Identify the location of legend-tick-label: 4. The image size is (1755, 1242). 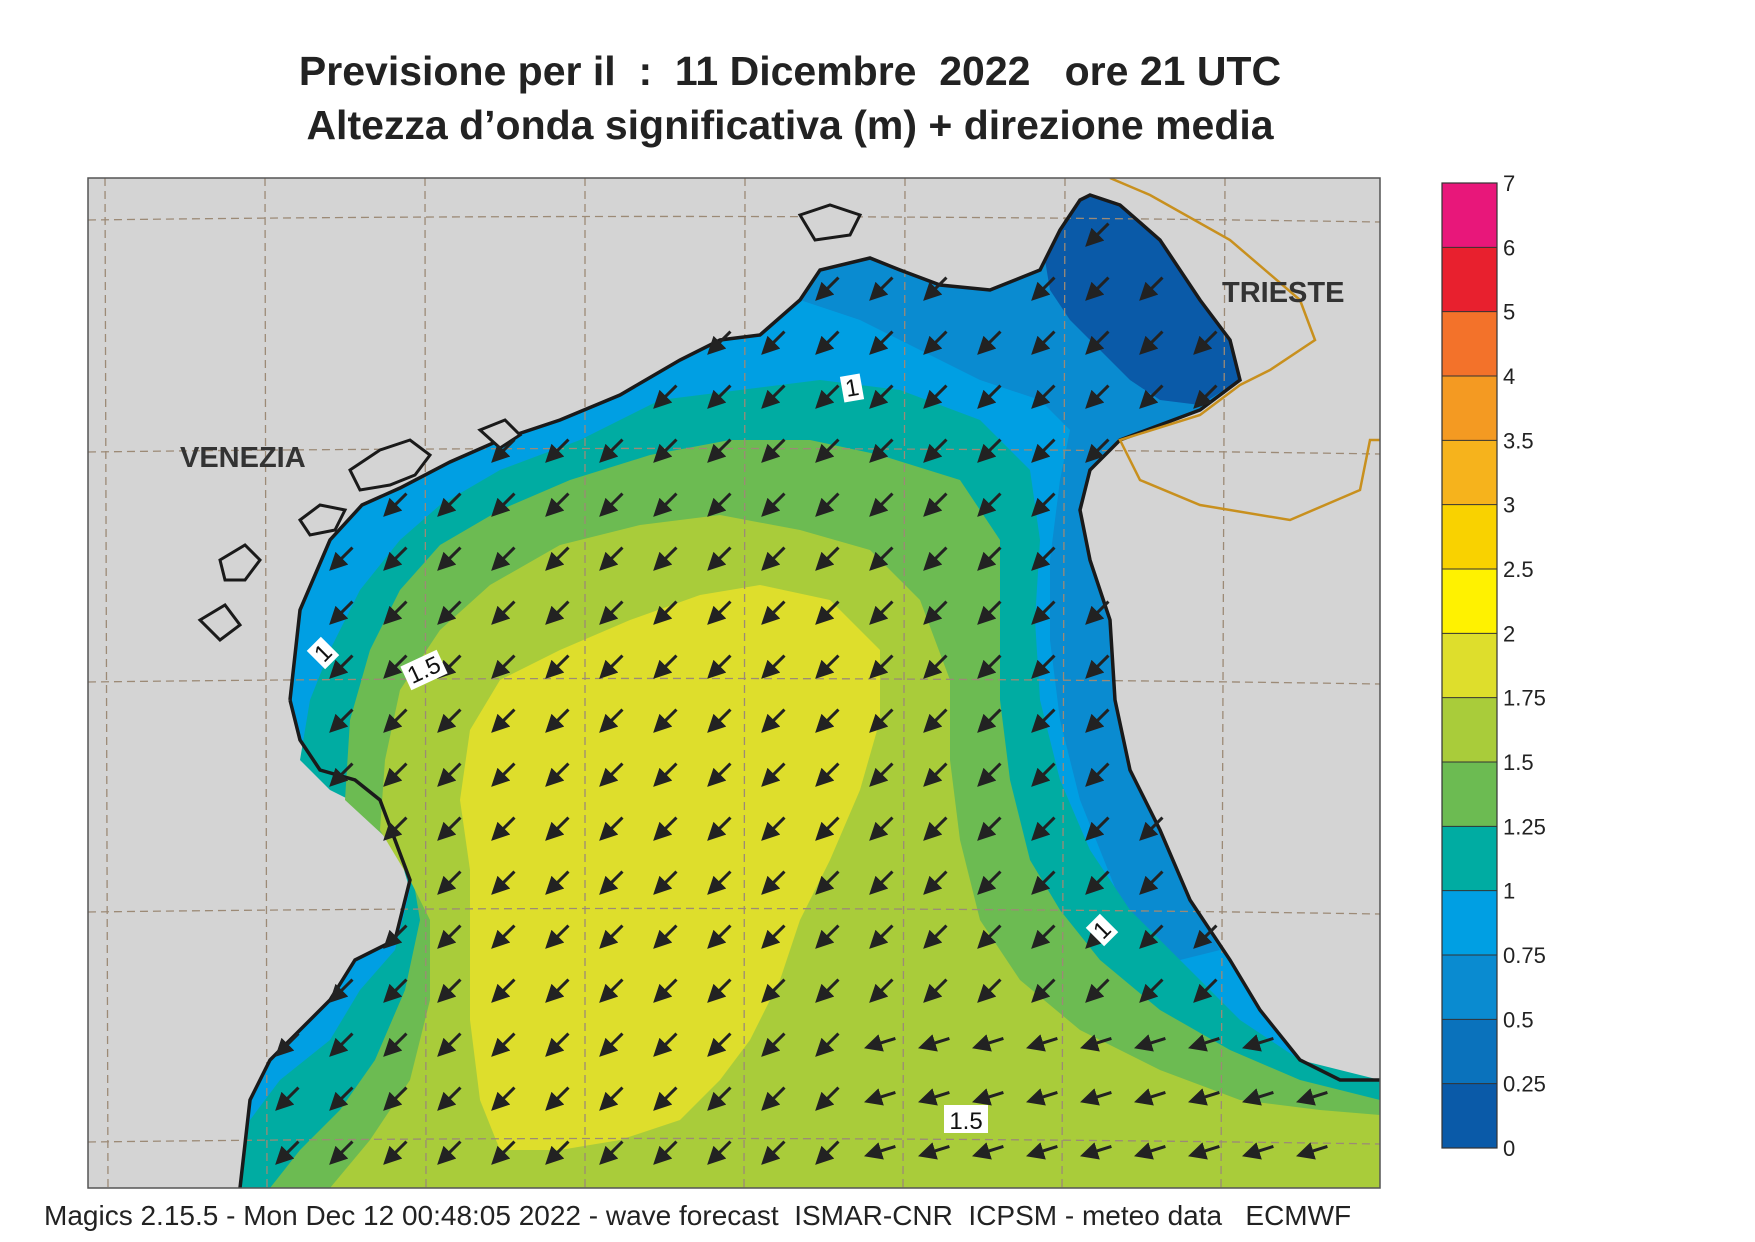
(1509, 376).